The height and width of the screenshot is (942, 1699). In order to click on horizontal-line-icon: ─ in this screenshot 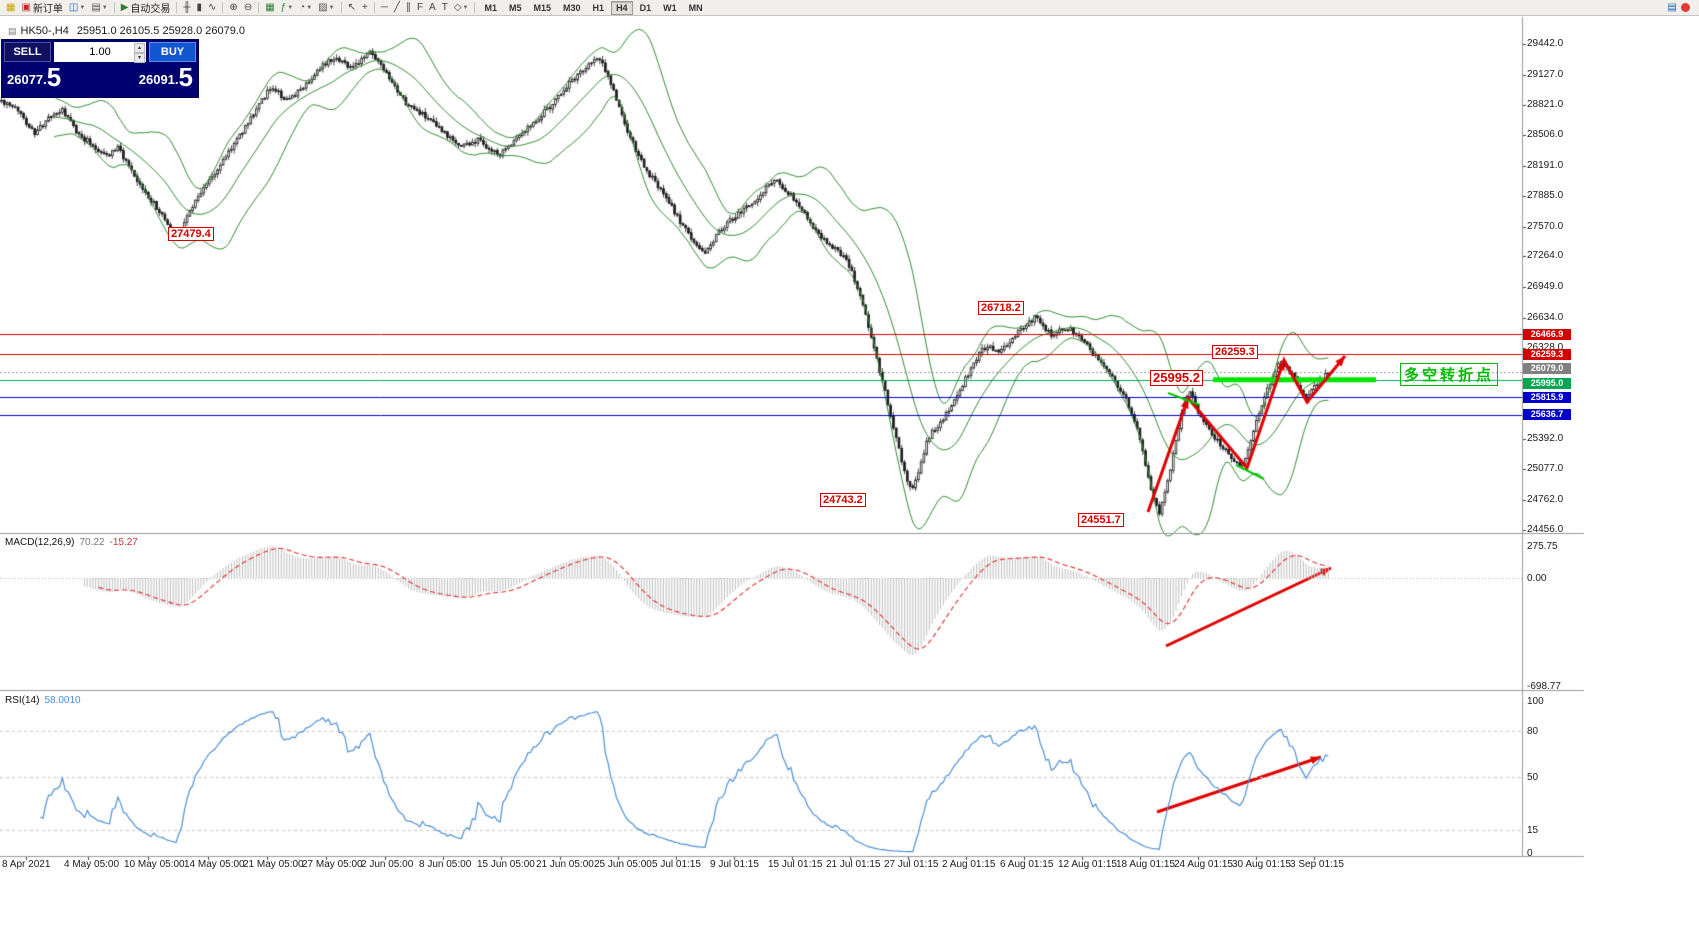, I will do `click(384, 7)`.